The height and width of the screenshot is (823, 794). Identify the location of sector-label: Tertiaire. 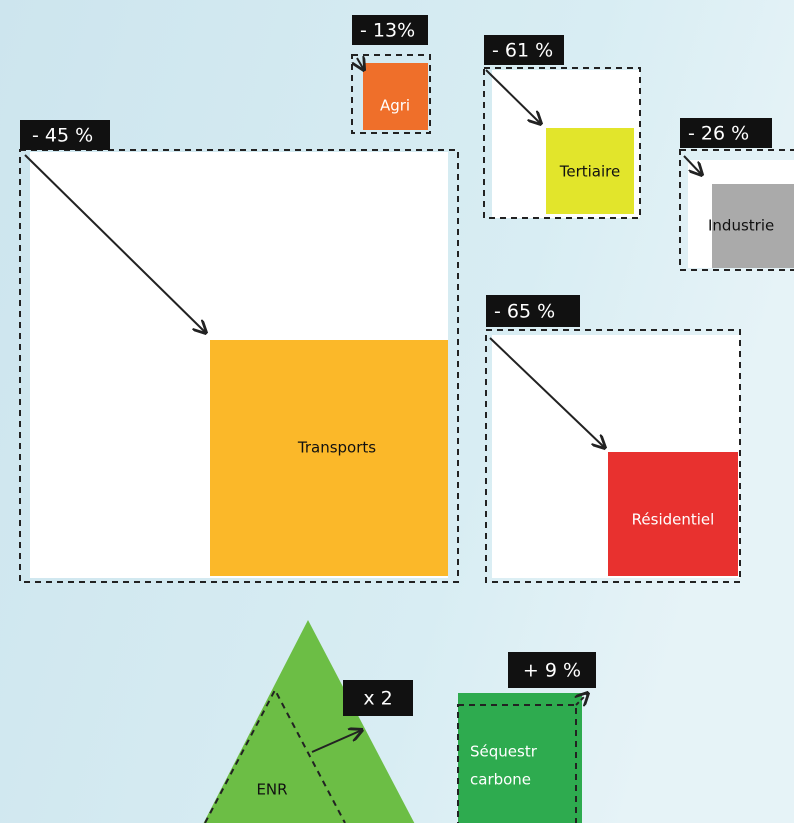
(589, 172).